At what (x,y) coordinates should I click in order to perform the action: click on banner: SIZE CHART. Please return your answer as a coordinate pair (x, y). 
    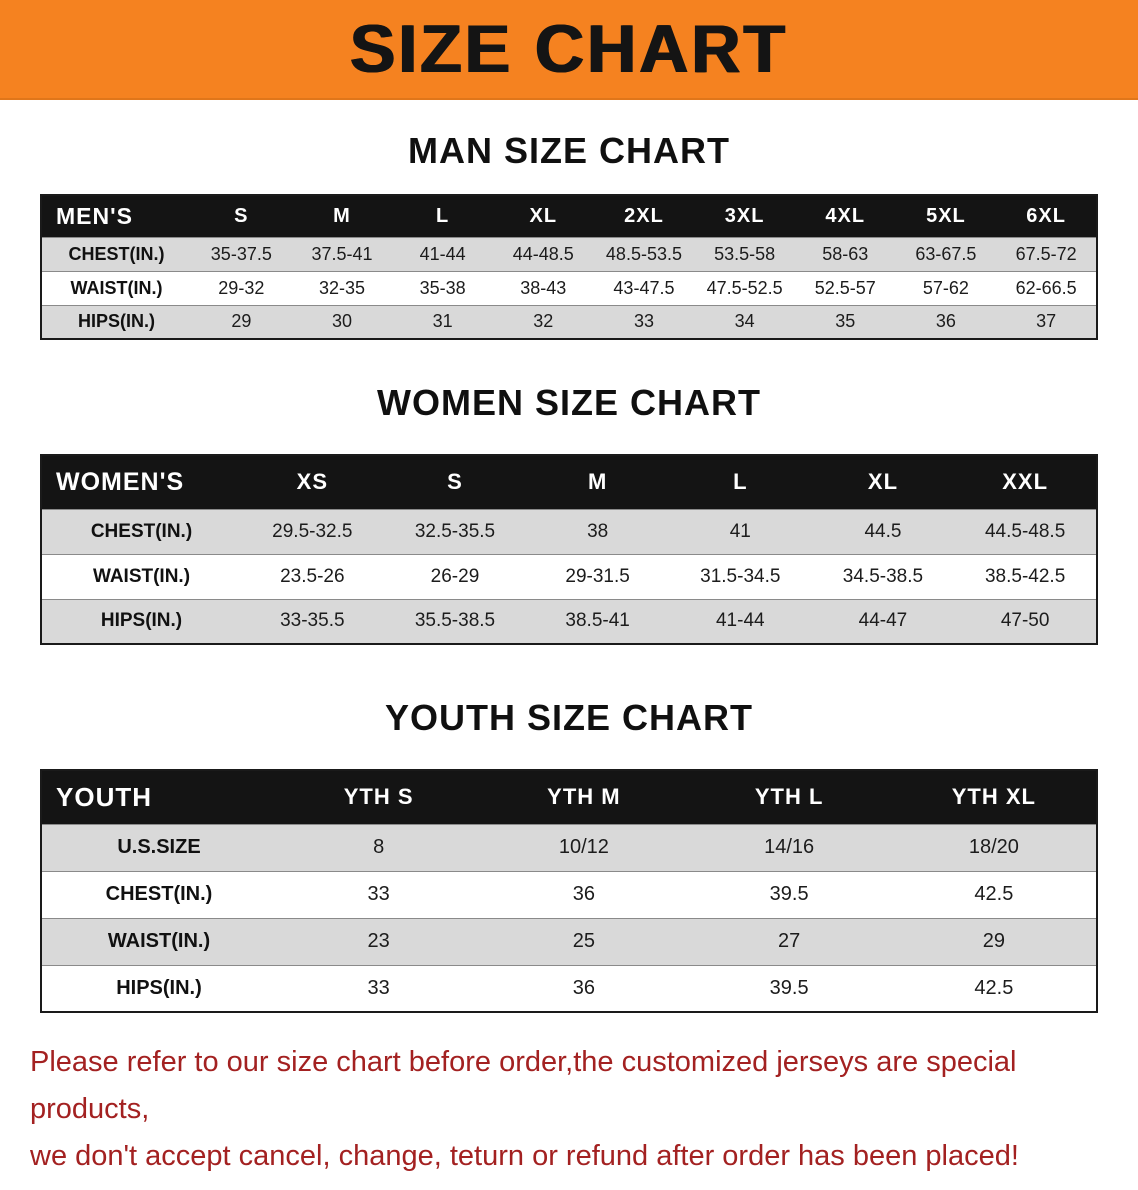
    Looking at the image, I should click on (569, 50).